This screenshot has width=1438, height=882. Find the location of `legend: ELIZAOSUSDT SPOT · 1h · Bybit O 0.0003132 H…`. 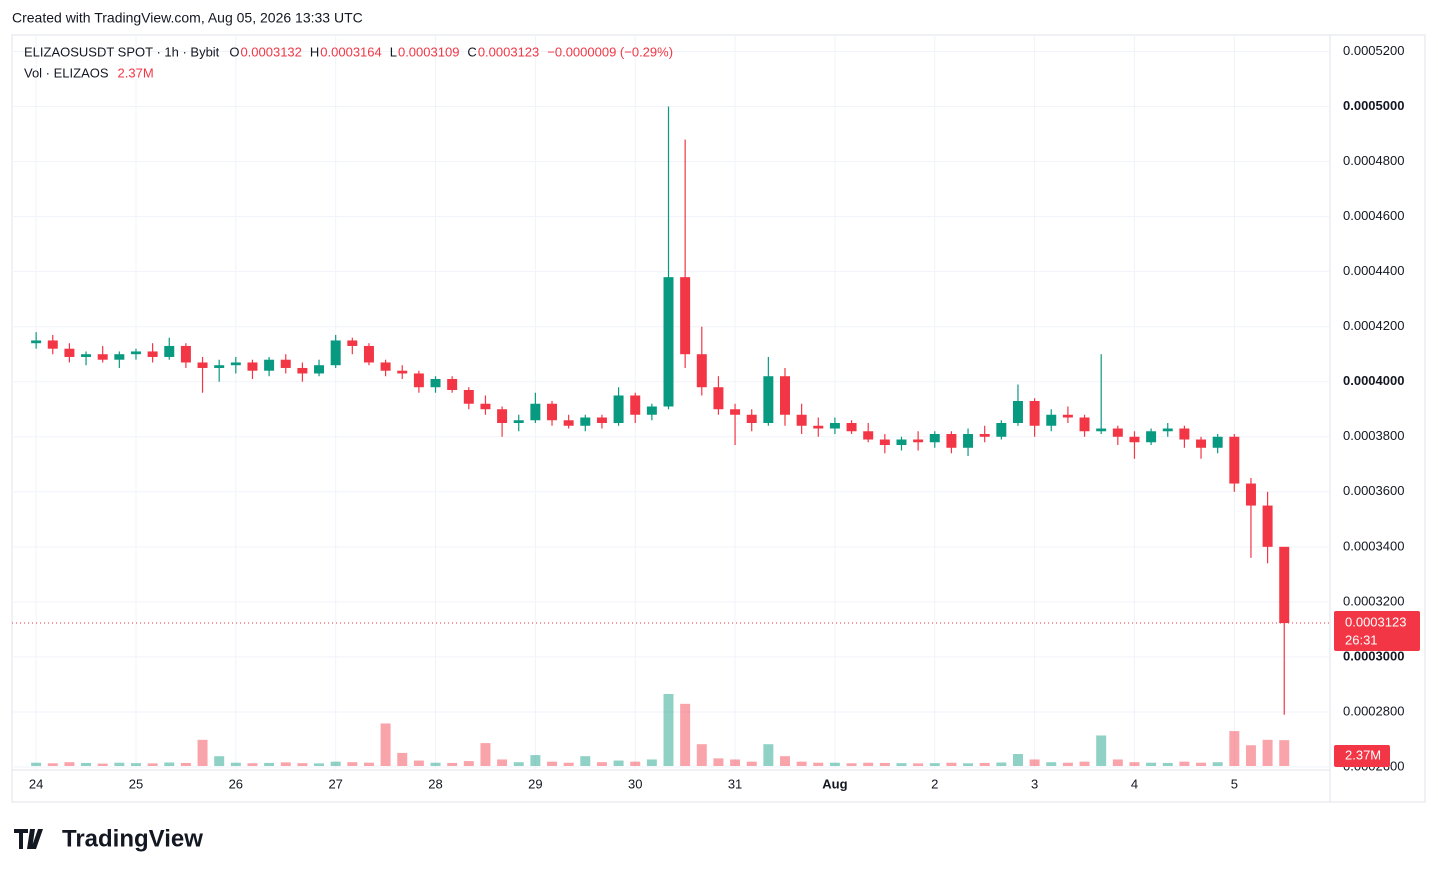

legend: ELIZAOSUSDT SPOT · 1h · Bybit O 0.0003132 H… is located at coordinates (348, 62).